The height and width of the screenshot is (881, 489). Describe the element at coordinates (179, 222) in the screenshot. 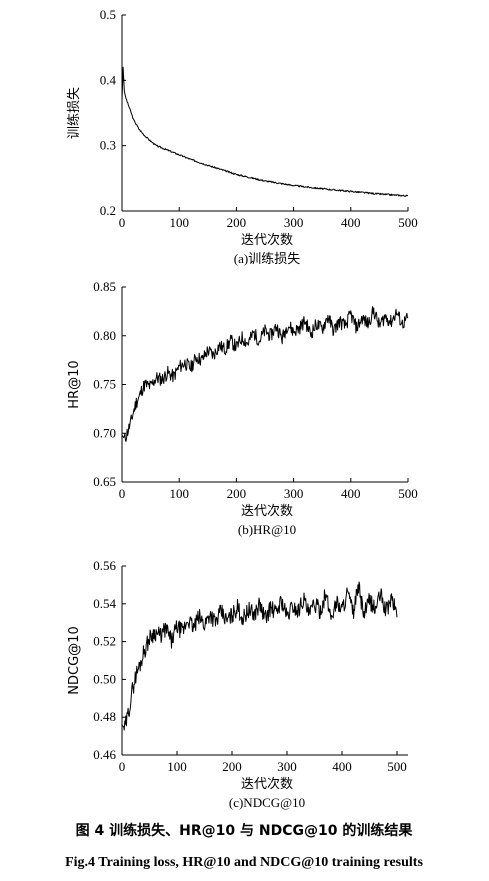

I see `loss-x-tick-label: 100` at that location.